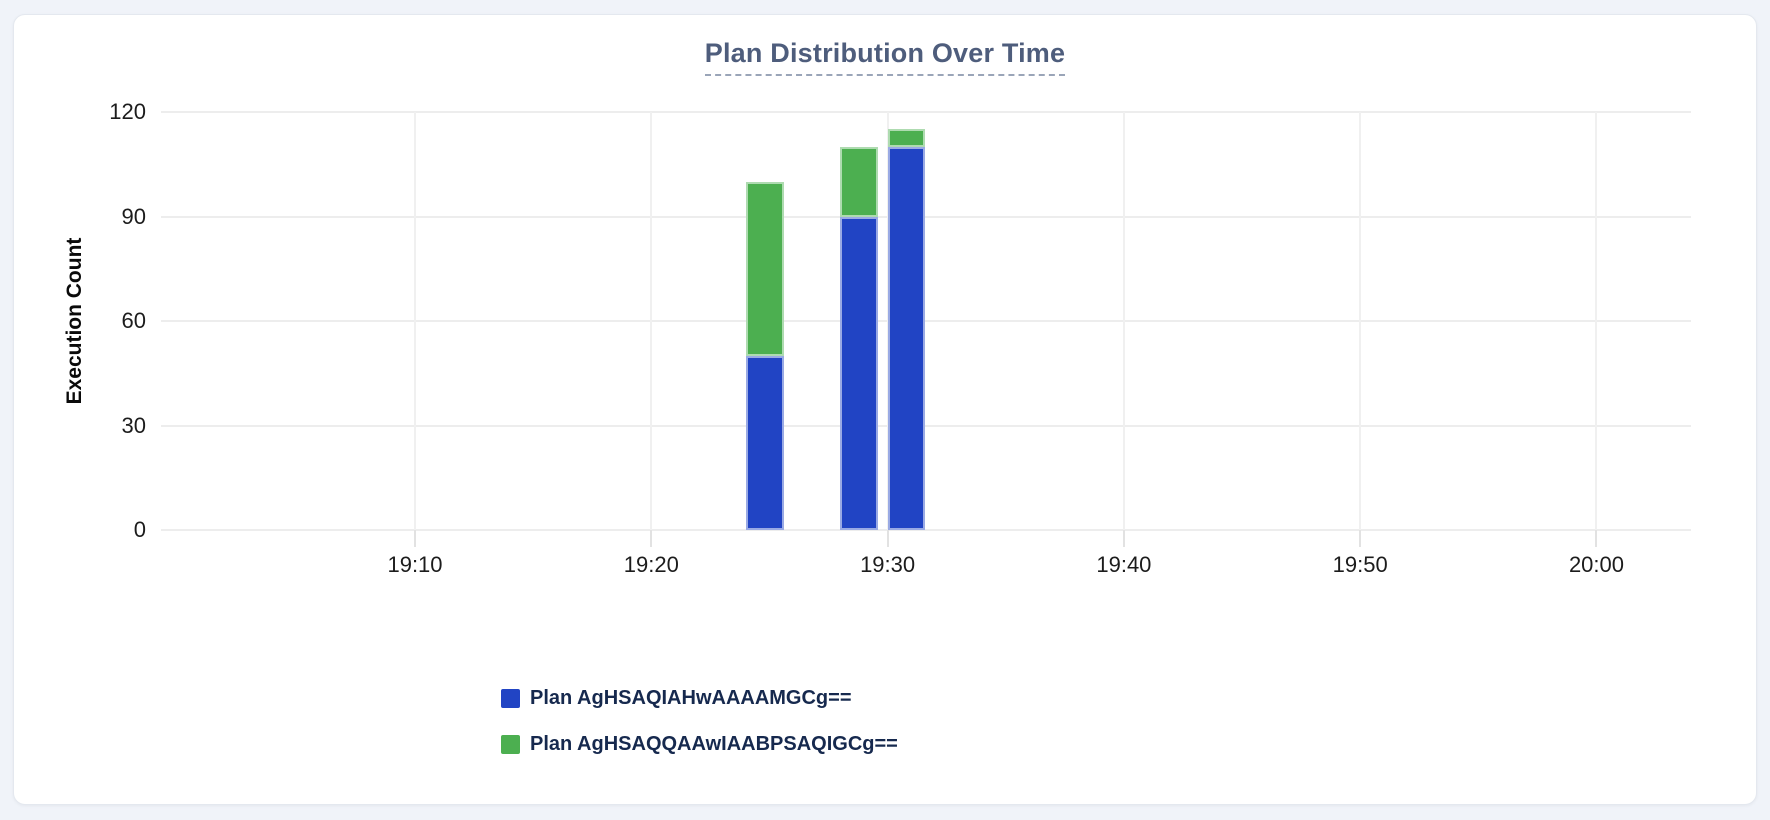 This screenshot has width=1770, height=820. I want to click on x-tick-label: 20:00, so click(1596, 564).